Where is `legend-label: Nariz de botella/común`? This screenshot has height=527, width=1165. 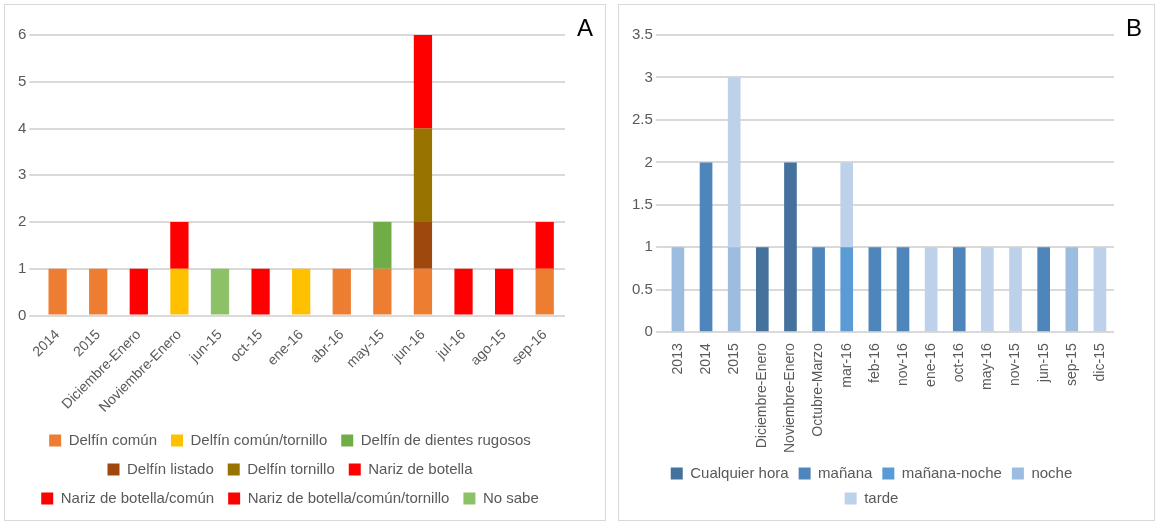 legend-label: Nariz de botella/común is located at coordinates (137, 497).